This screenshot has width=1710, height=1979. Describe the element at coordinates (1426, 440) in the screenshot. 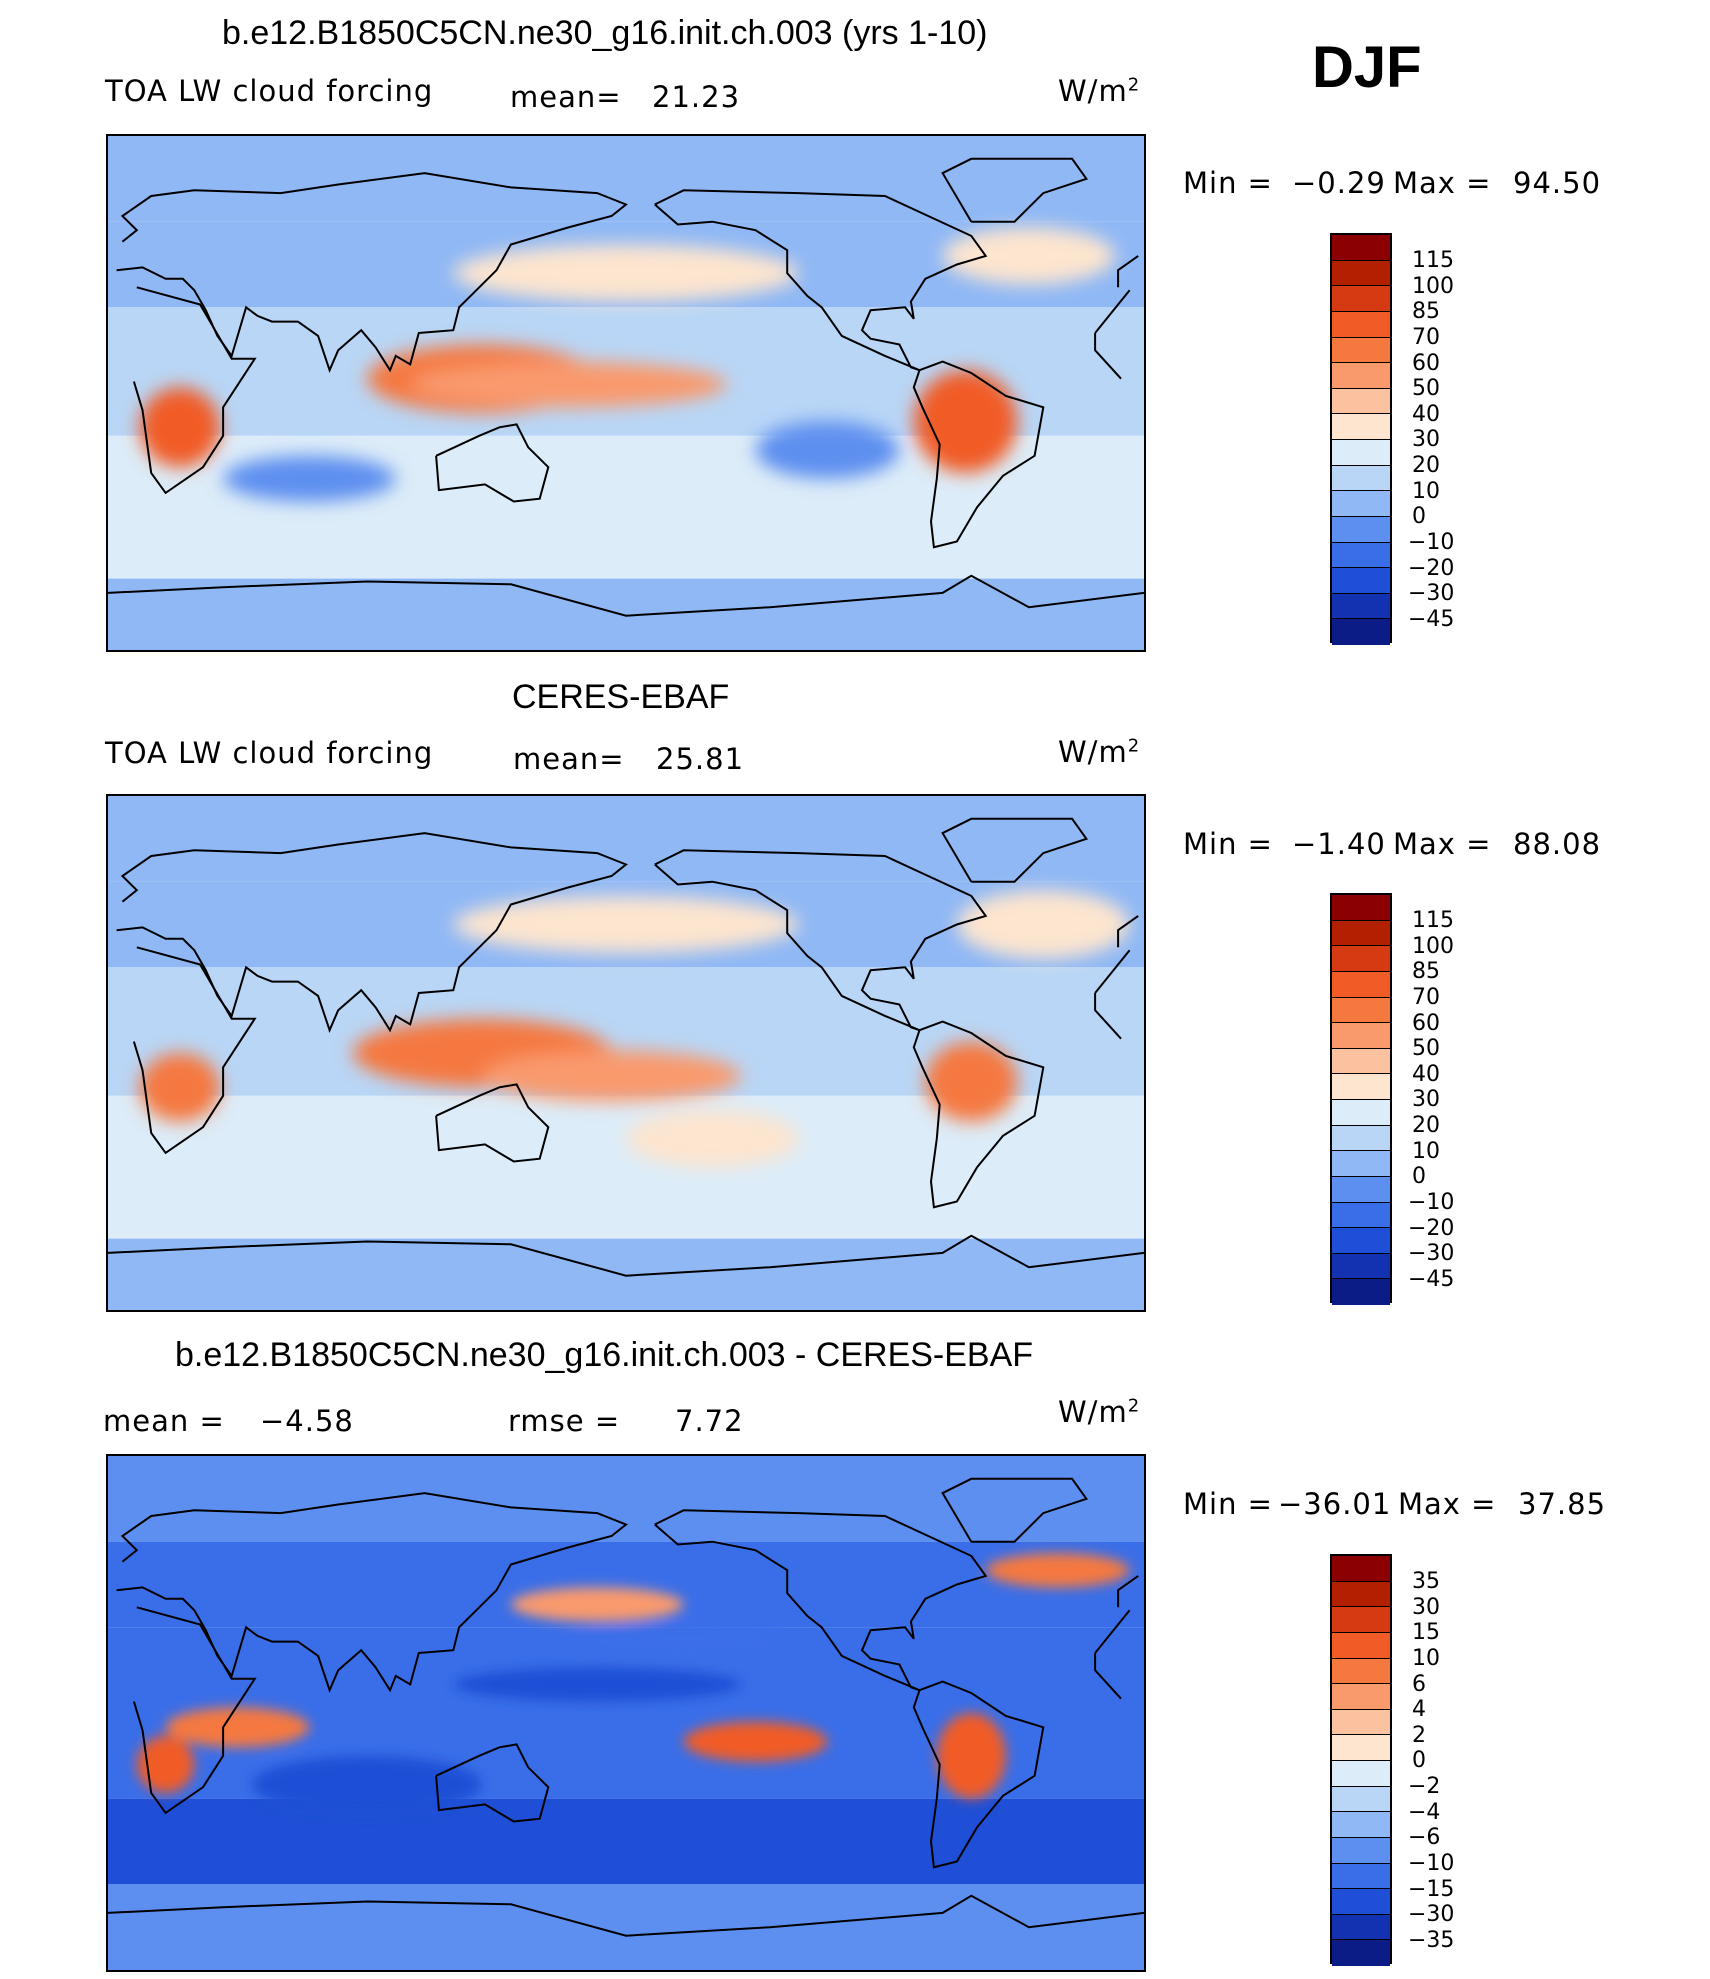

I see `colorbar-label: 30` at that location.